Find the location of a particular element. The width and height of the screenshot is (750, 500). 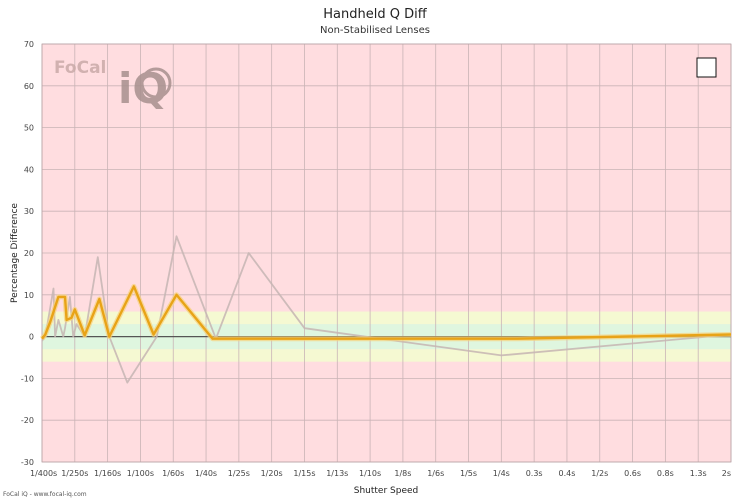

y-tick-label: 0 is located at coordinates (31, 337).